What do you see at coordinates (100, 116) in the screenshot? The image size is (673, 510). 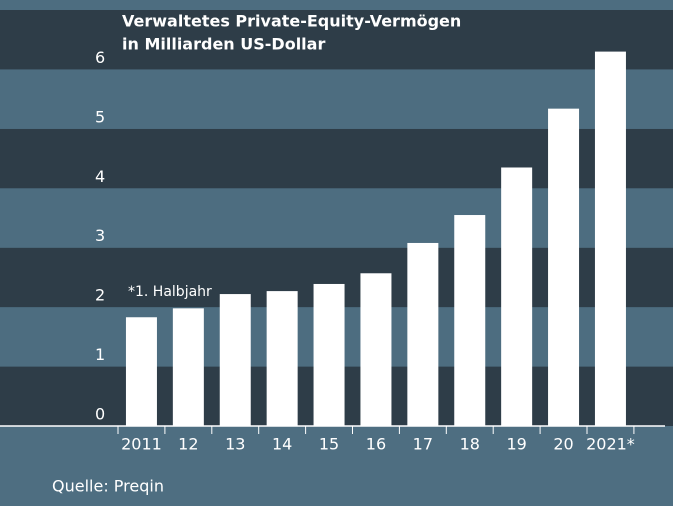 I see `y-tick-label: 5` at bounding box center [100, 116].